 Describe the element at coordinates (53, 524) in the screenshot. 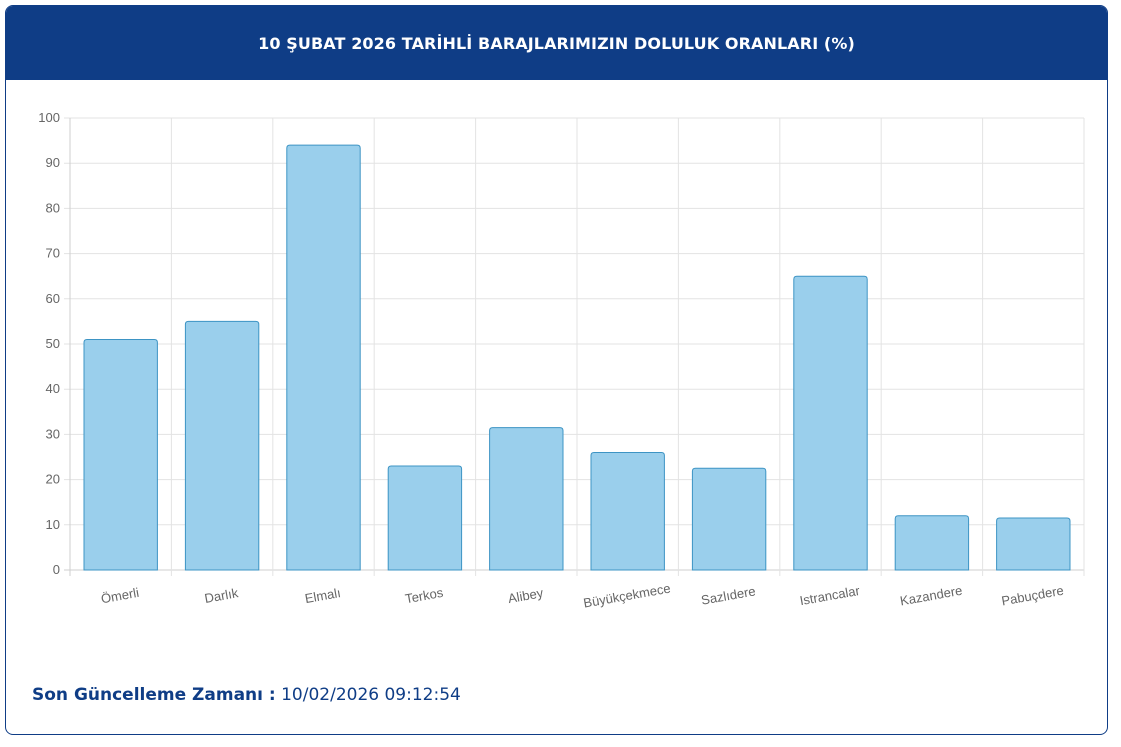

I see `y-tick-label: 10` at that location.